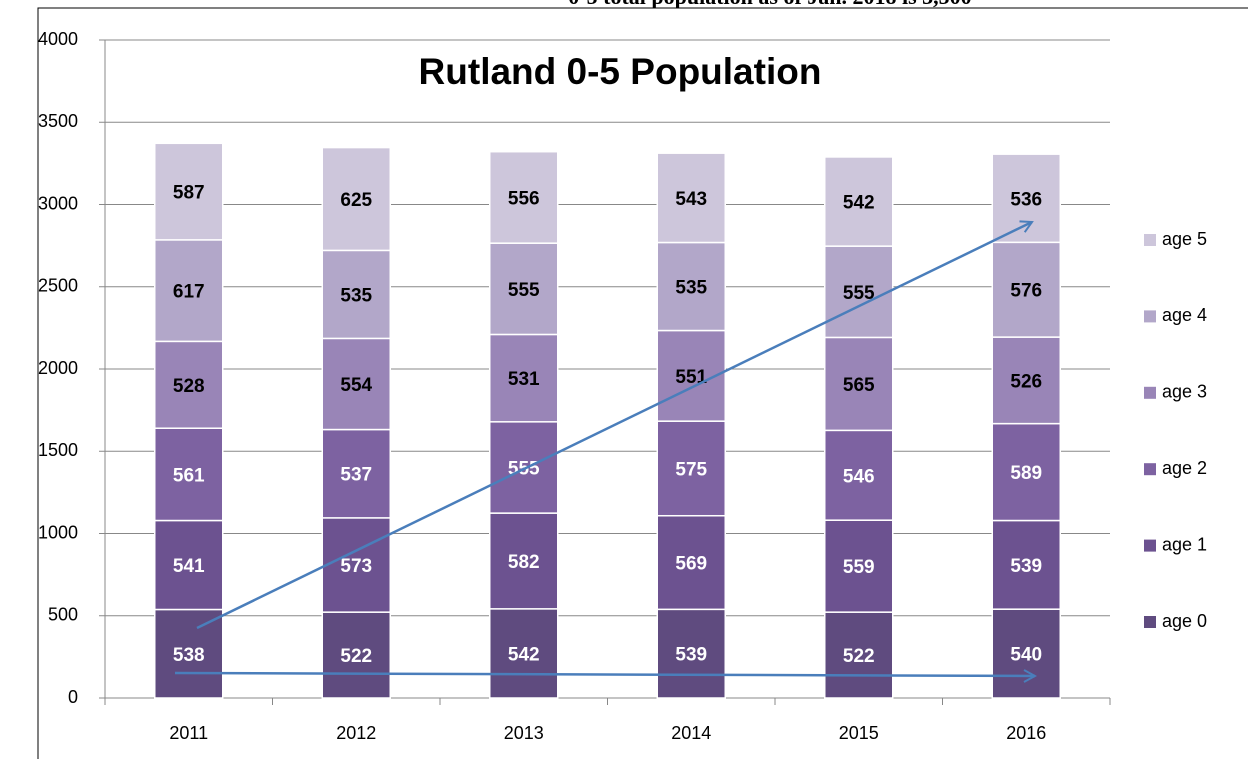 Image resolution: width=1248 pixels, height=759 pixels. I want to click on trend-arrow, so click(604, 674).